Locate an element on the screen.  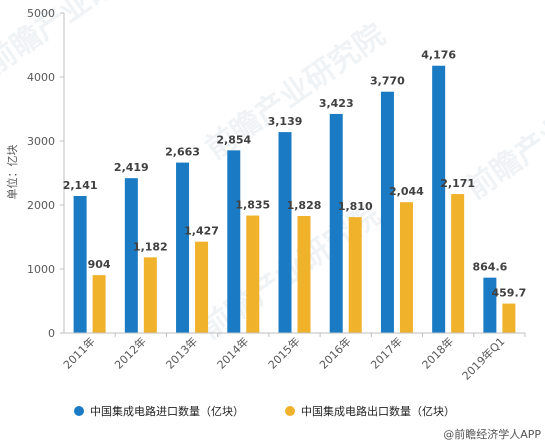
data-label-import: 2,141 is located at coordinates (80, 185).